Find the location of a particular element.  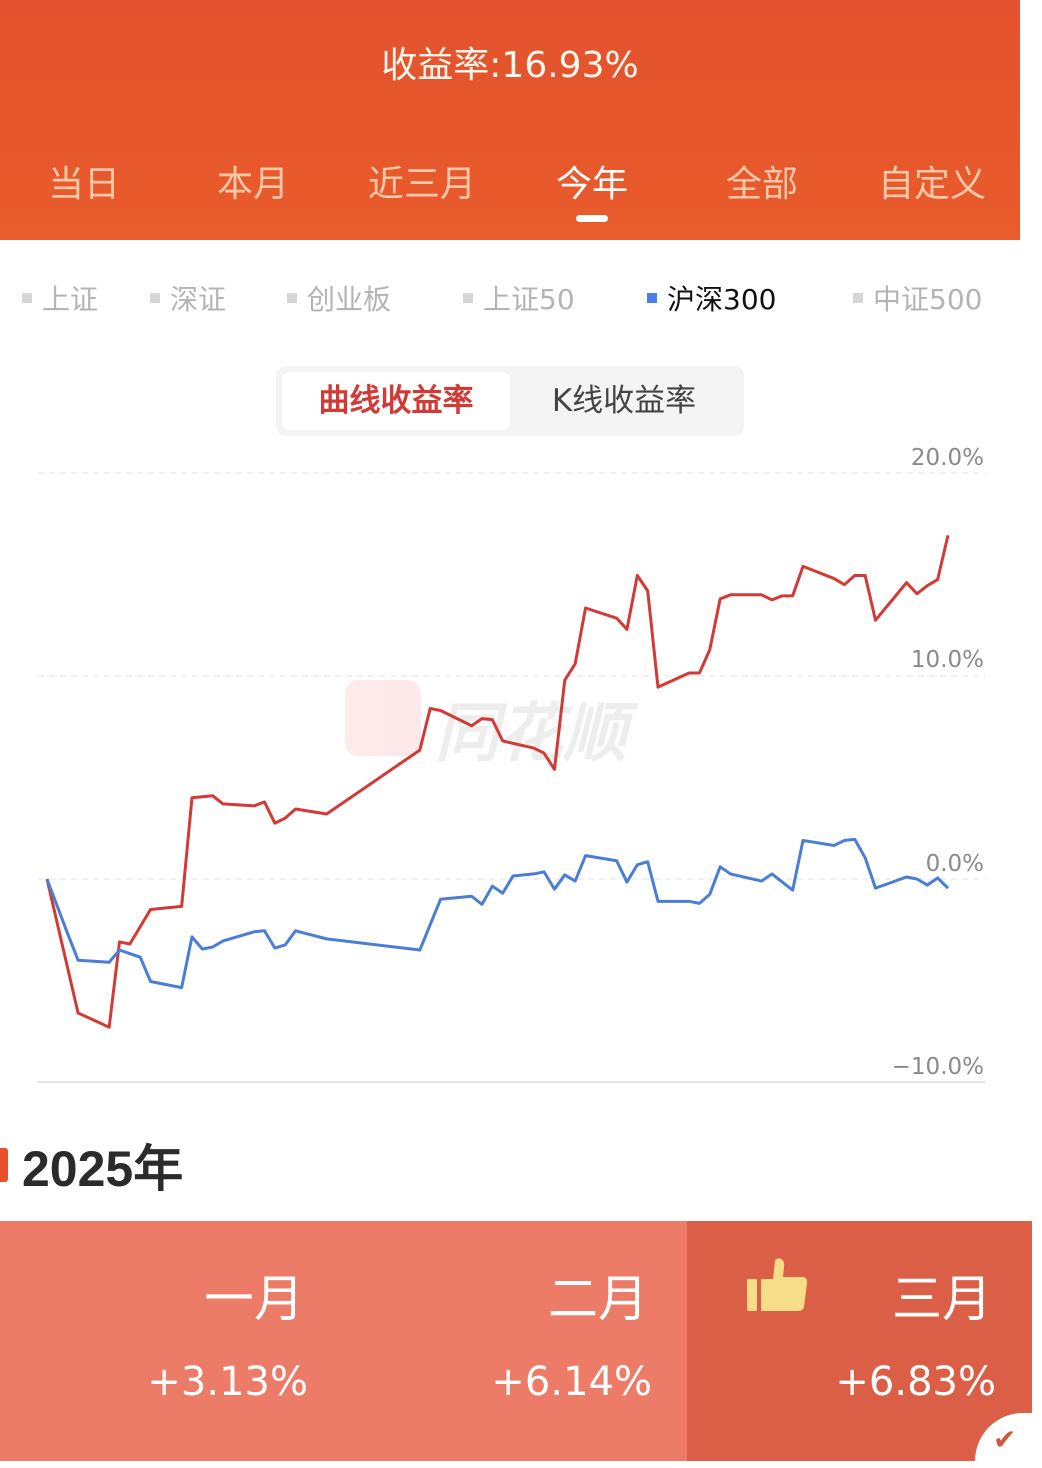

year-title: 2025年 is located at coordinates (103, 1169).